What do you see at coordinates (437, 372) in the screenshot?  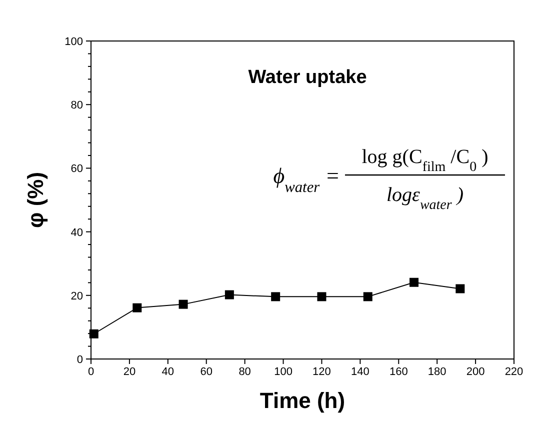 I see `x-tick-label: 180` at bounding box center [437, 372].